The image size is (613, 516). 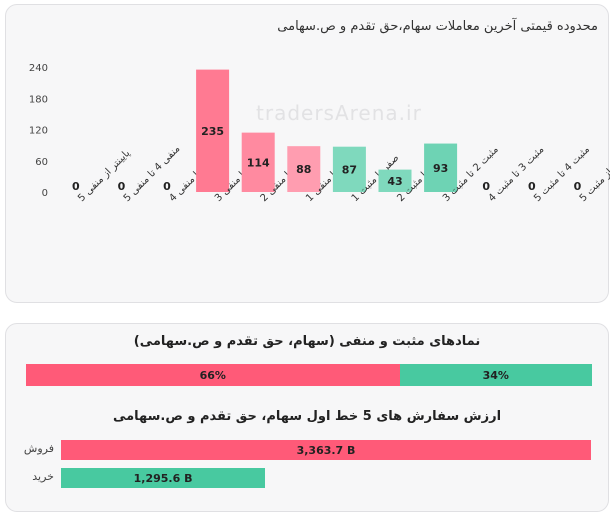 I want to click on bar-value-label: 93, so click(x=440, y=168).